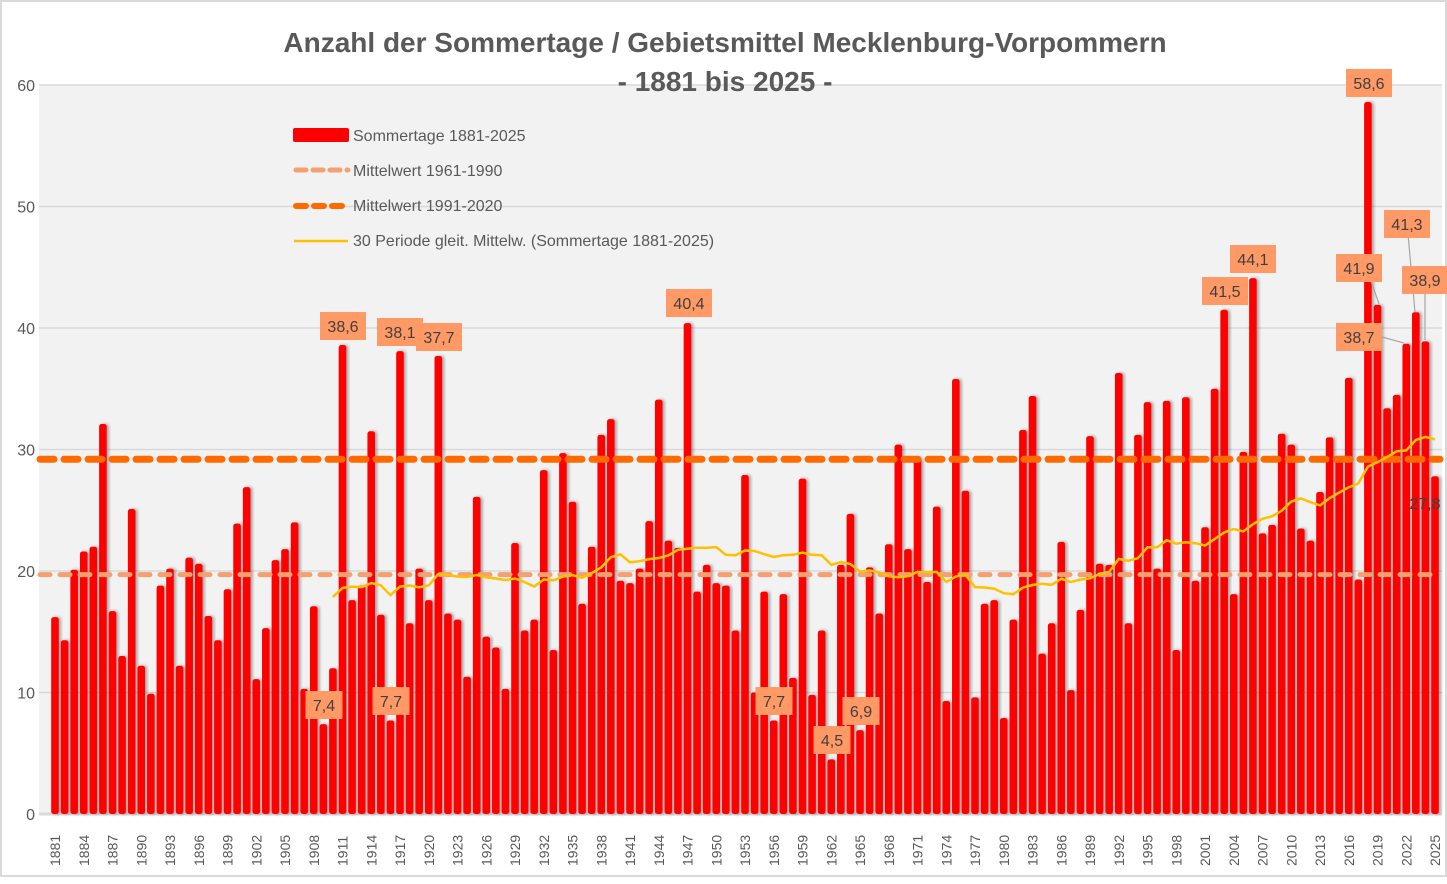 The height and width of the screenshot is (884, 1447). Describe the element at coordinates (1368, 84) in the screenshot. I see `data-label-2018: 58,6` at that location.